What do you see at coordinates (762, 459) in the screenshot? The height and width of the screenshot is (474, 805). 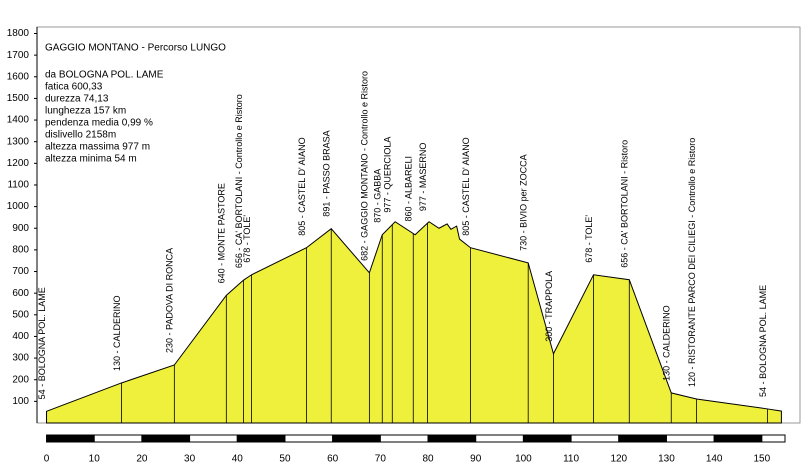 I see `x-tick-label: 150` at bounding box center [762, 459].